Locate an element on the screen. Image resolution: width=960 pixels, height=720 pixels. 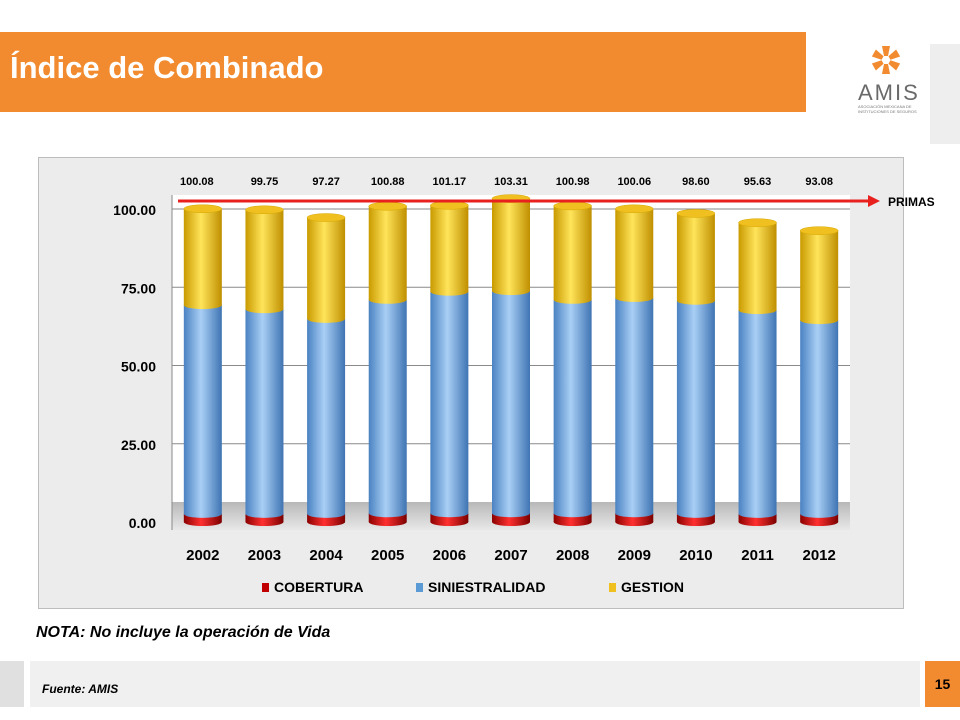
footer-left-block is located at coordinates (12, 684).